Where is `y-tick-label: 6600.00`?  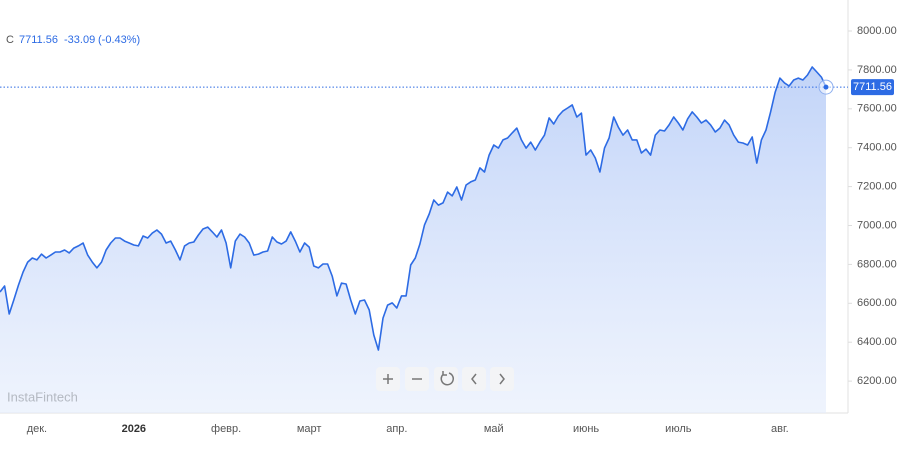
y-tick-label: 6600.00 is located at coordinates (877, 303).